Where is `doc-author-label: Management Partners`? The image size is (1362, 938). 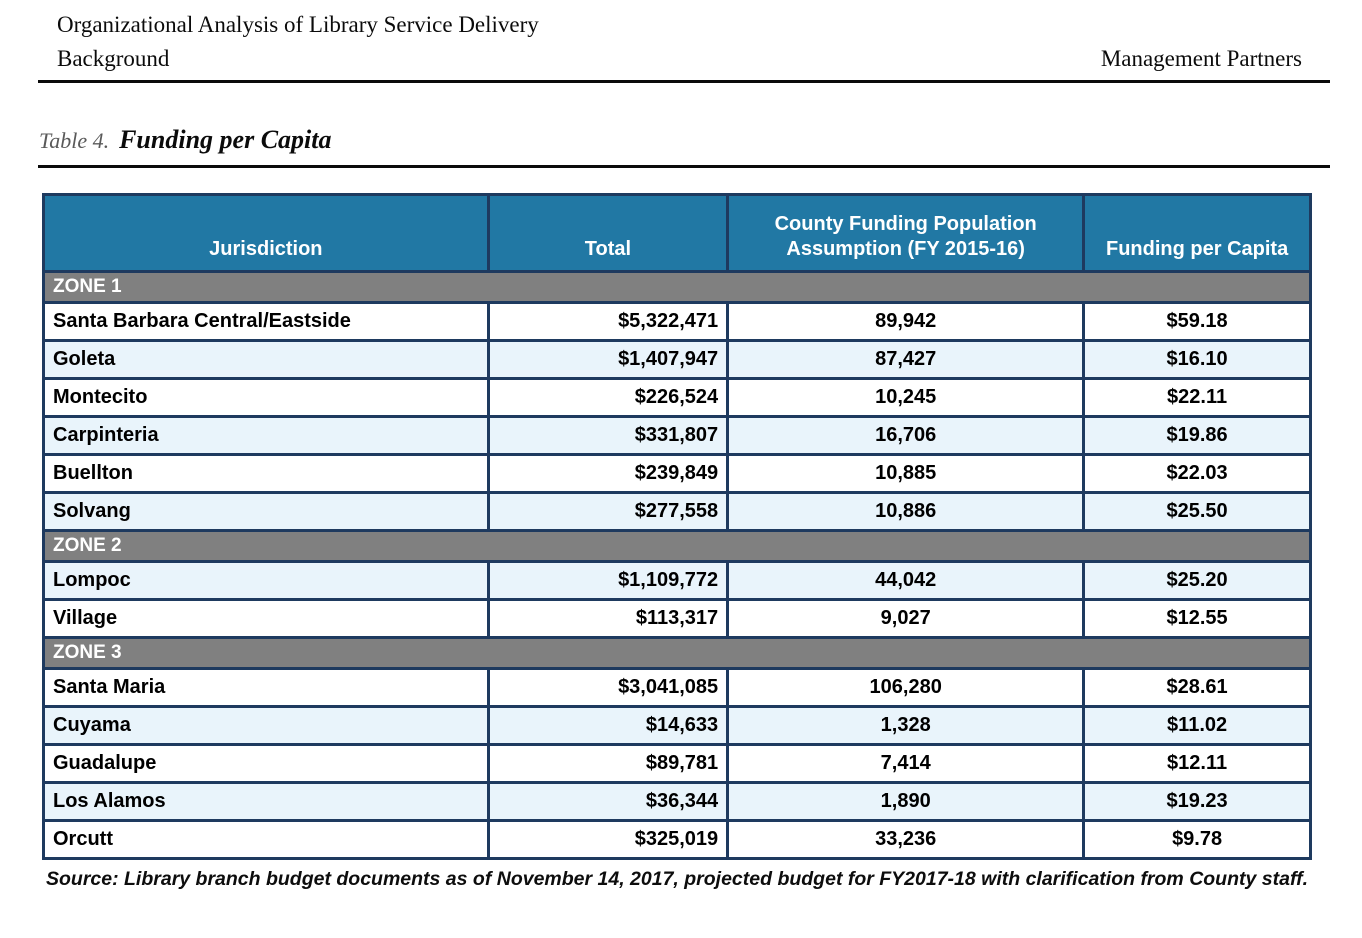 doc-author-label: Management Partners is located at coordinates (1201, 58).